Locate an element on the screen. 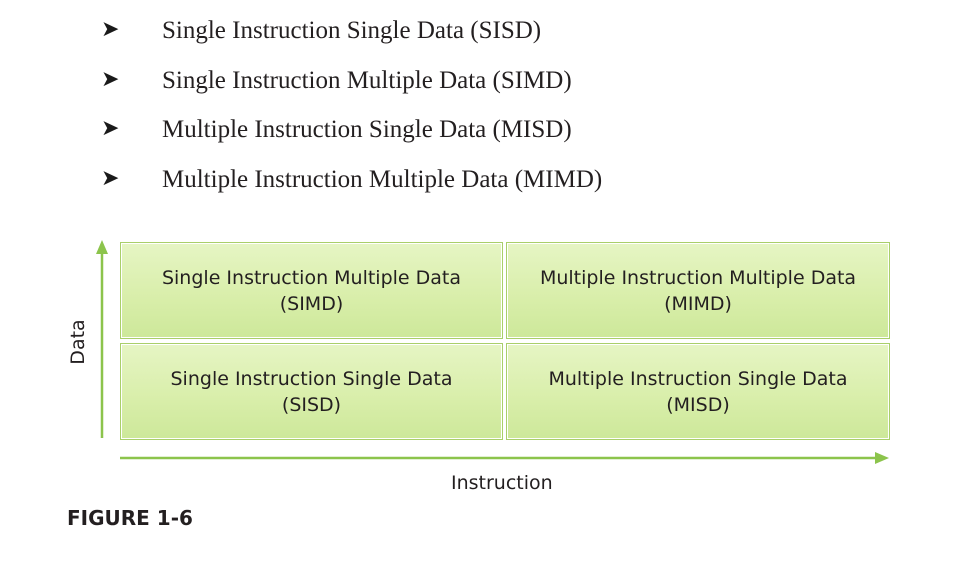  y-axis-label: Data is located at coordinates (78, 342).